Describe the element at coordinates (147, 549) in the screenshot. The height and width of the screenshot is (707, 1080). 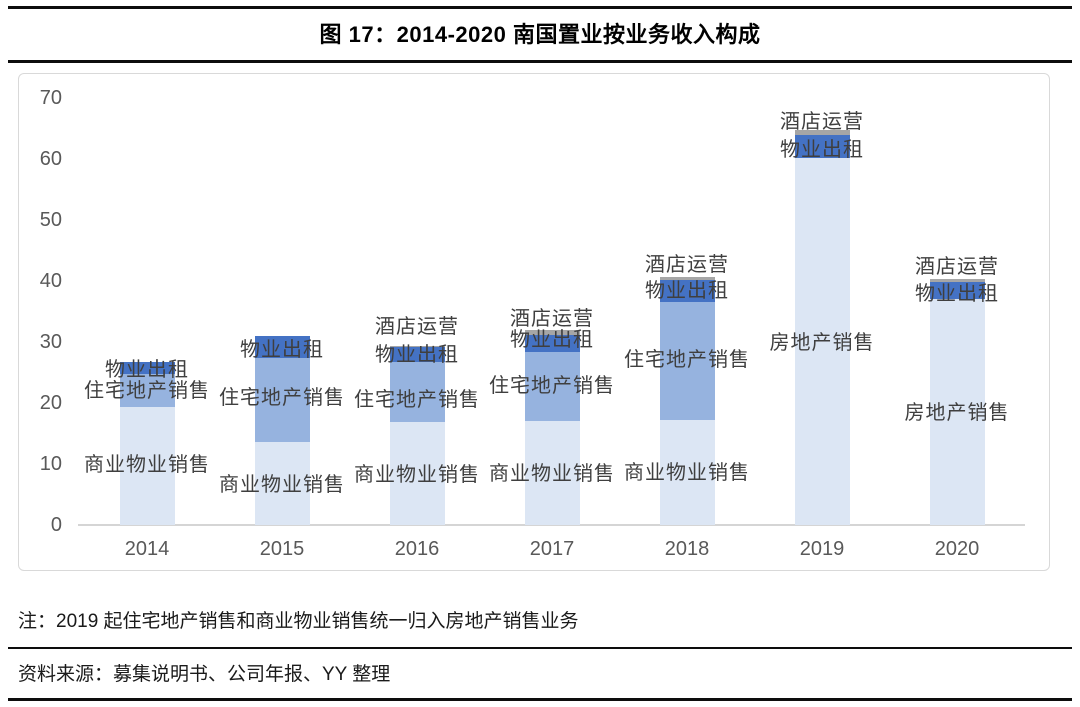
I see `x-axis-label: 2014` at that location.